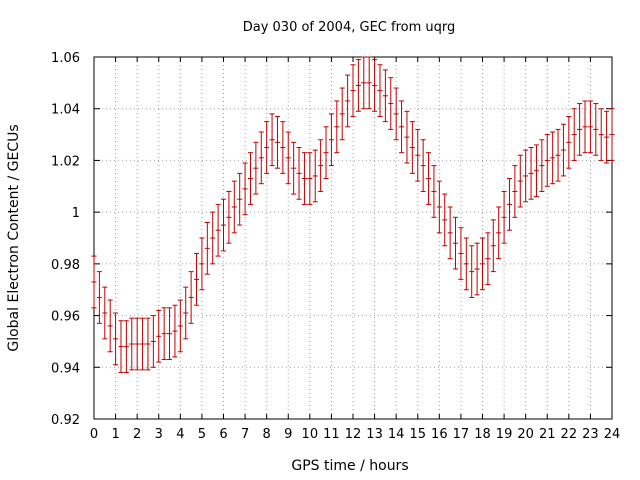 The image size is (640, 480). What do you see at coordinates (482, 434) in the screenshot?
I see `x-tick-label: 18` at bounding box center [482, 434].